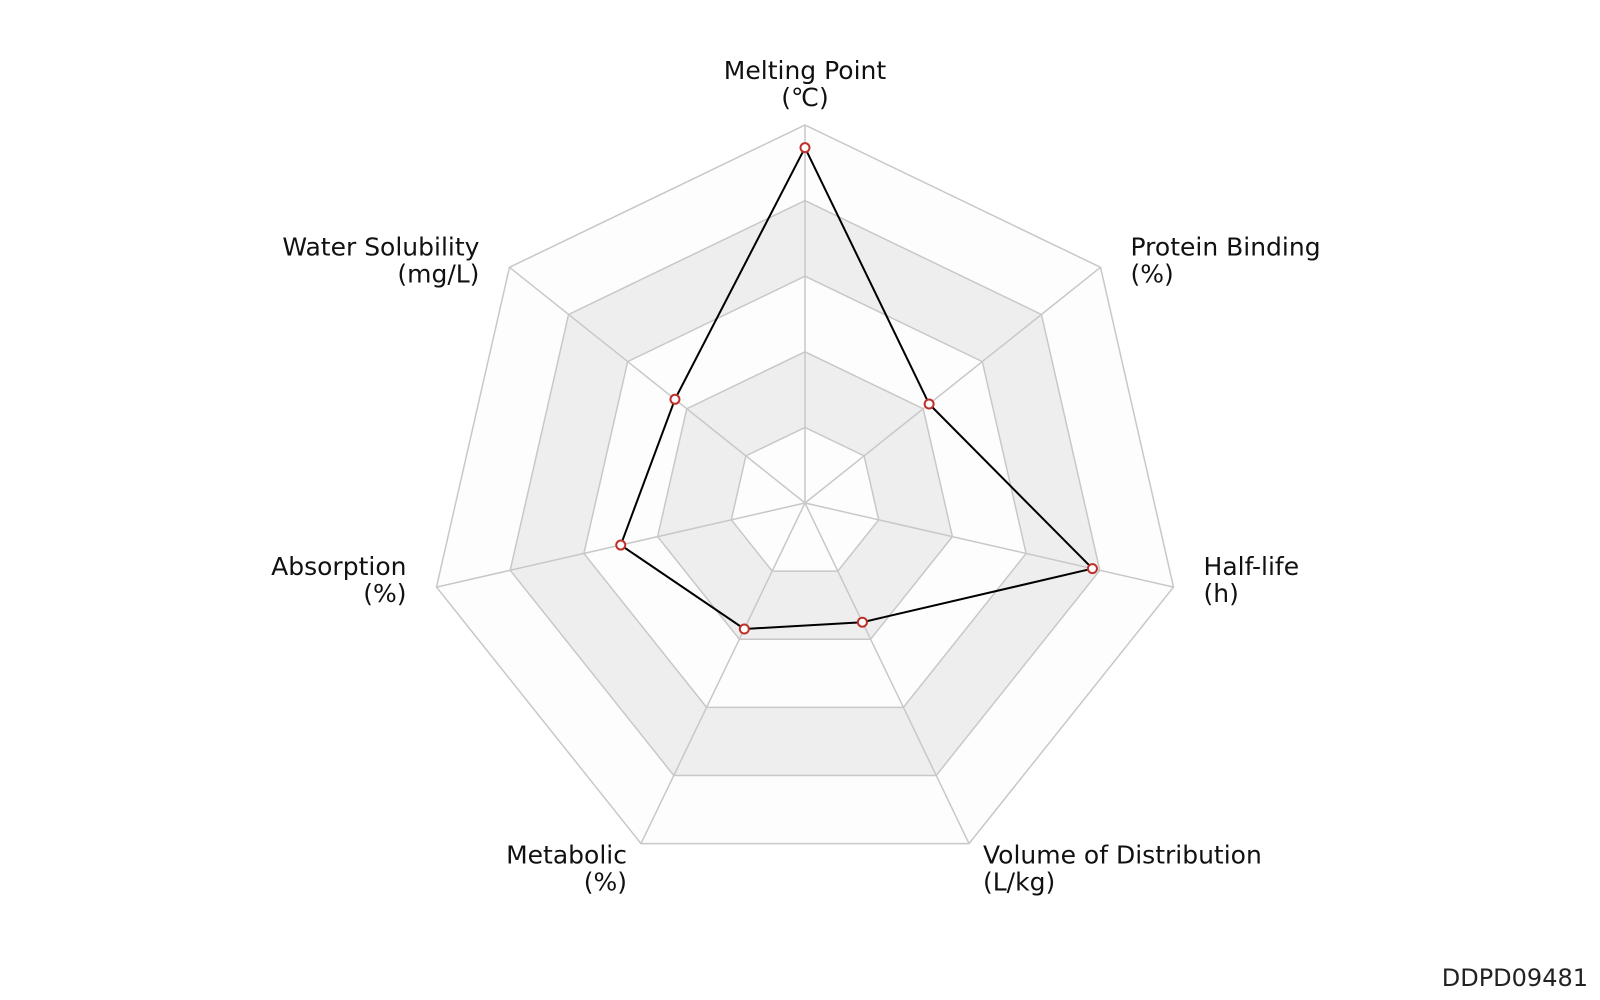  I want to click on axis-label-4: Metabolic (%), so click(566, 869).